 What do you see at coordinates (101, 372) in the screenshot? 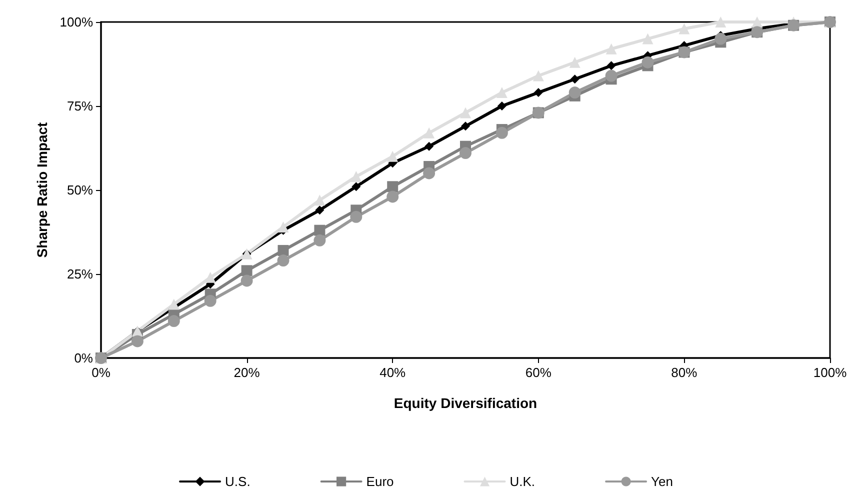
I see `x-tick-label: 0%` at bounding box center [101, 372].